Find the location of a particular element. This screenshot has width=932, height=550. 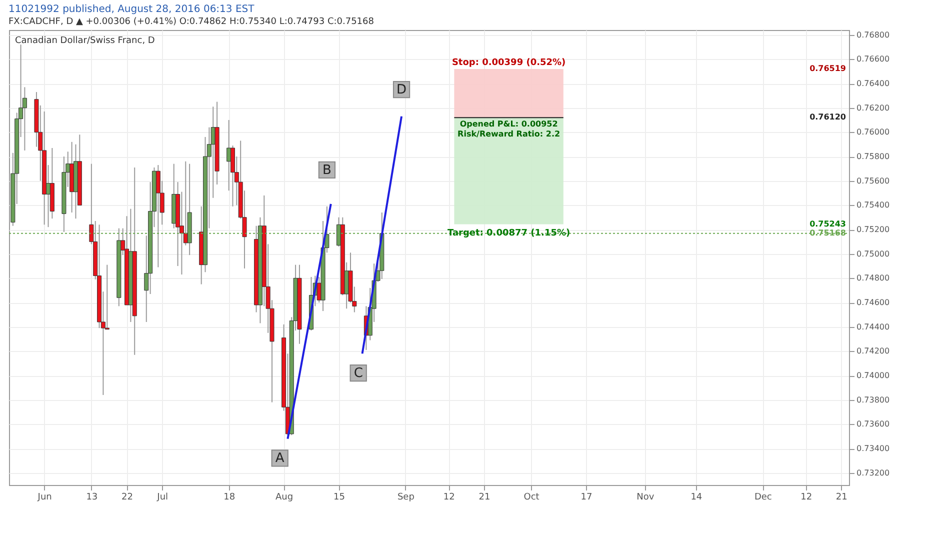

x-tick-label: 14 is located at coordinates (696, 497).